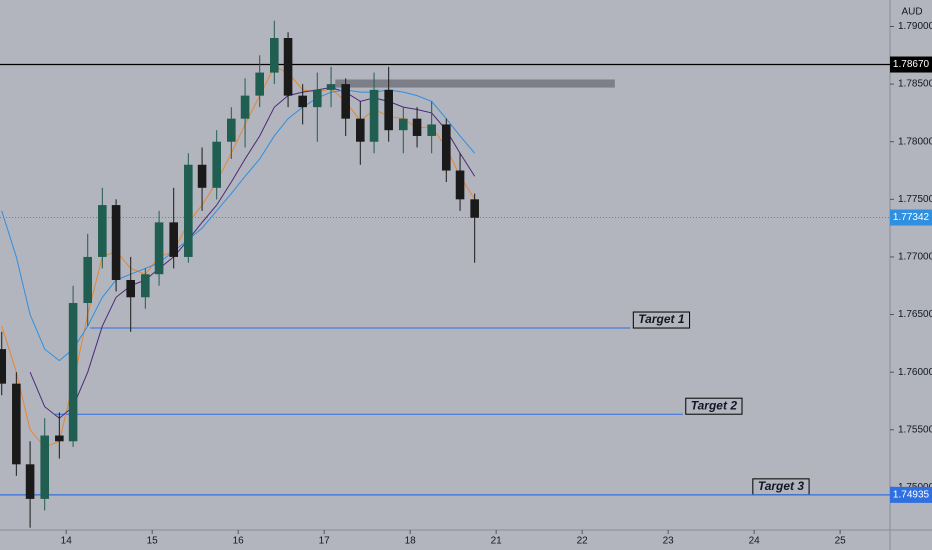 The width and height of the screenshot is (932, 550). I want to click on x-tick-label: 16, so click(239, 541).